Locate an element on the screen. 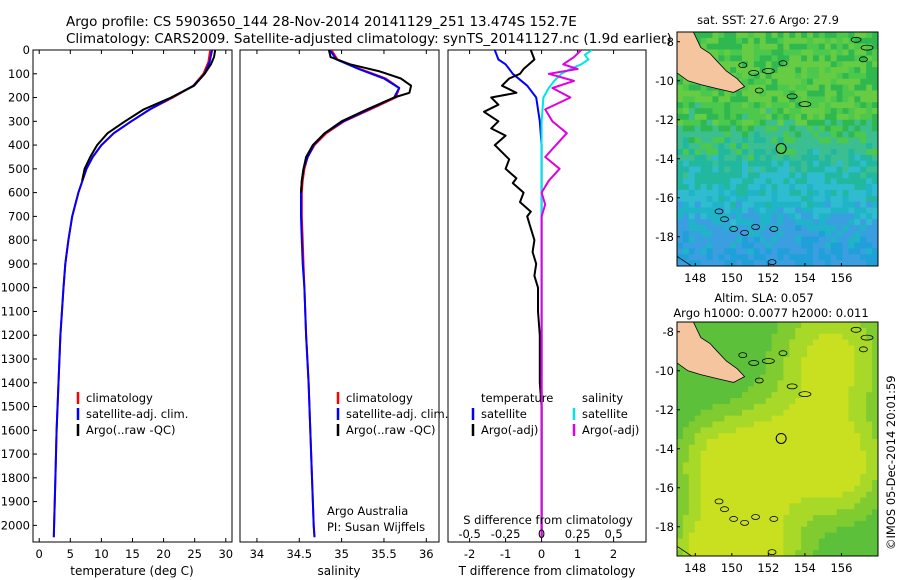 The image size is (900, 580). s-difference-tick-labels: -0.5 -0.25 0 0.25 0.5 is located at coordinates (540, 534).